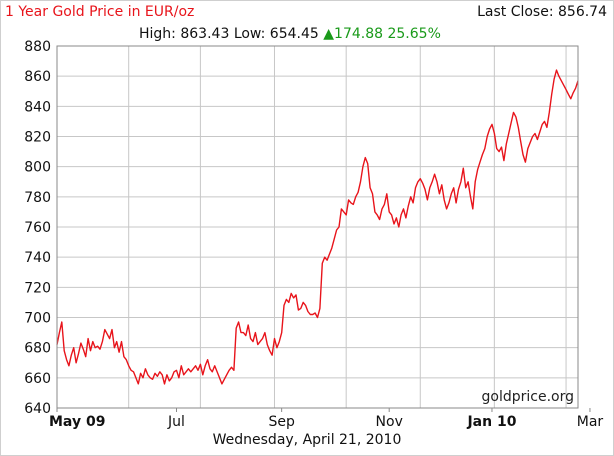 The width and height of the screenshot is (614, 456). What do you see at coordinates (249, 34) in the screenshot?
I see `low-label: Low:` at bounding box center [249, 34].